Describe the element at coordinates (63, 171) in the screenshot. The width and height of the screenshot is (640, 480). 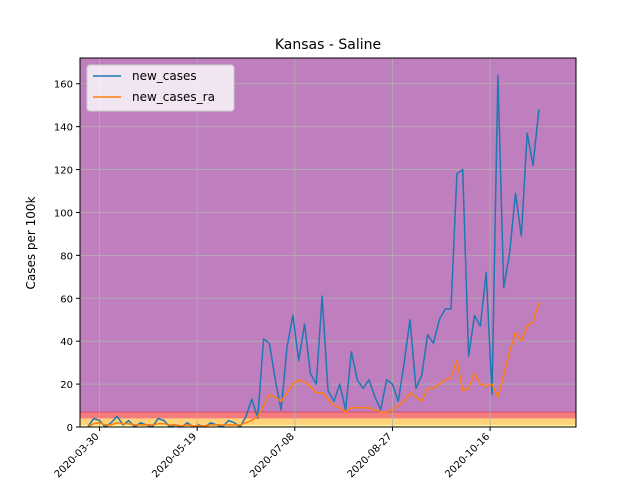
I see `y-tick-label: 120` at that location.